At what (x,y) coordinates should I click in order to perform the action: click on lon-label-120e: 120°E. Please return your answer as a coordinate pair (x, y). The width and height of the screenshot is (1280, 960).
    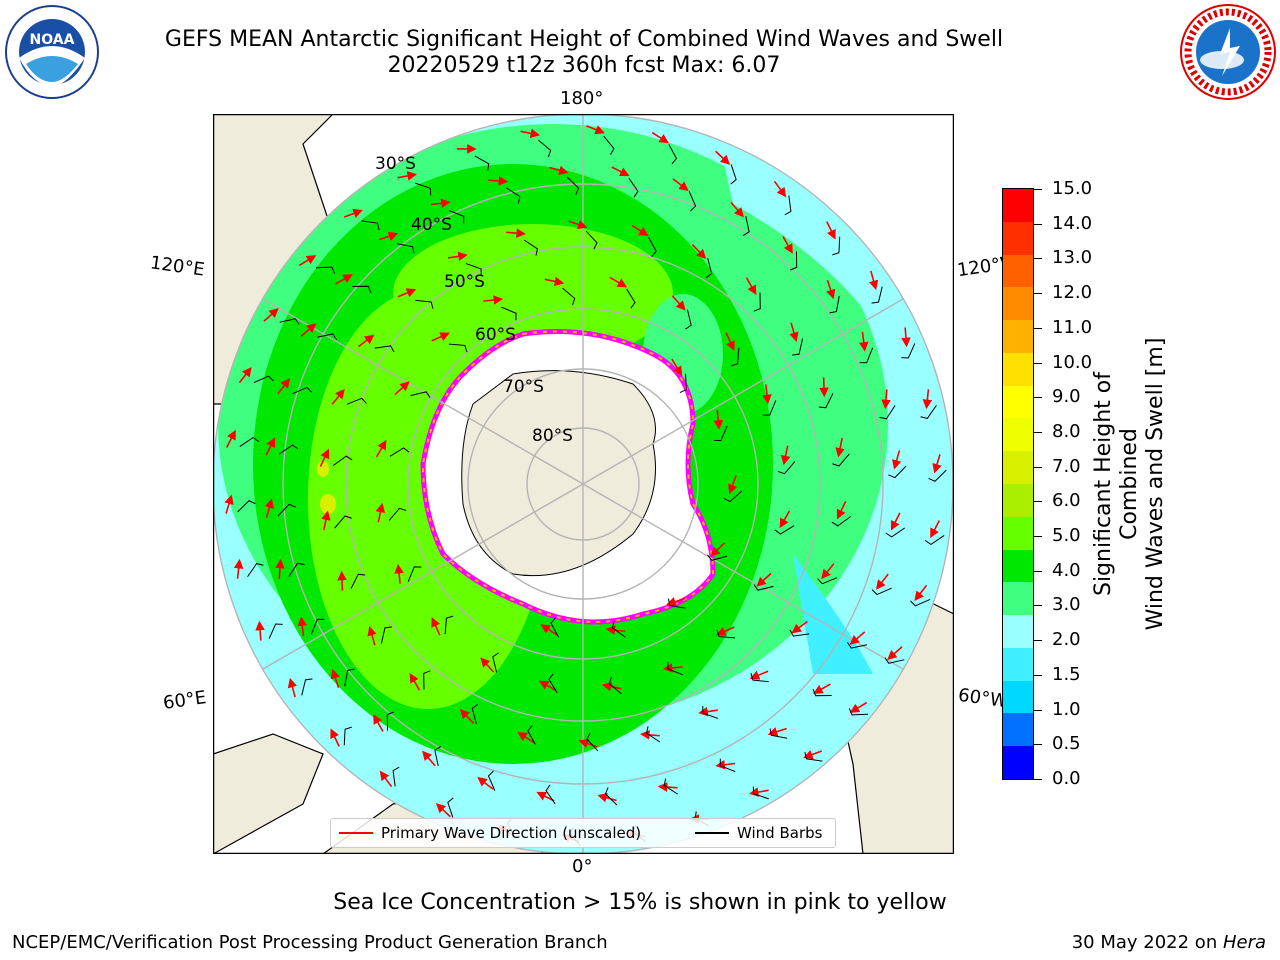
    Looking at the image, I should click on (177, 266).